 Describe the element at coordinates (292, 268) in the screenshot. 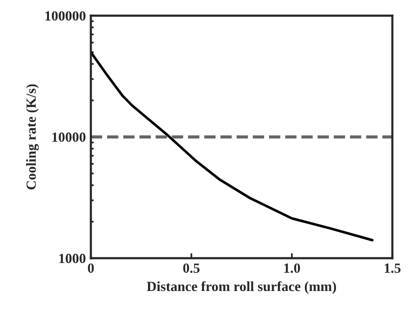

I see `x-tick-label: 1.0` at that location.